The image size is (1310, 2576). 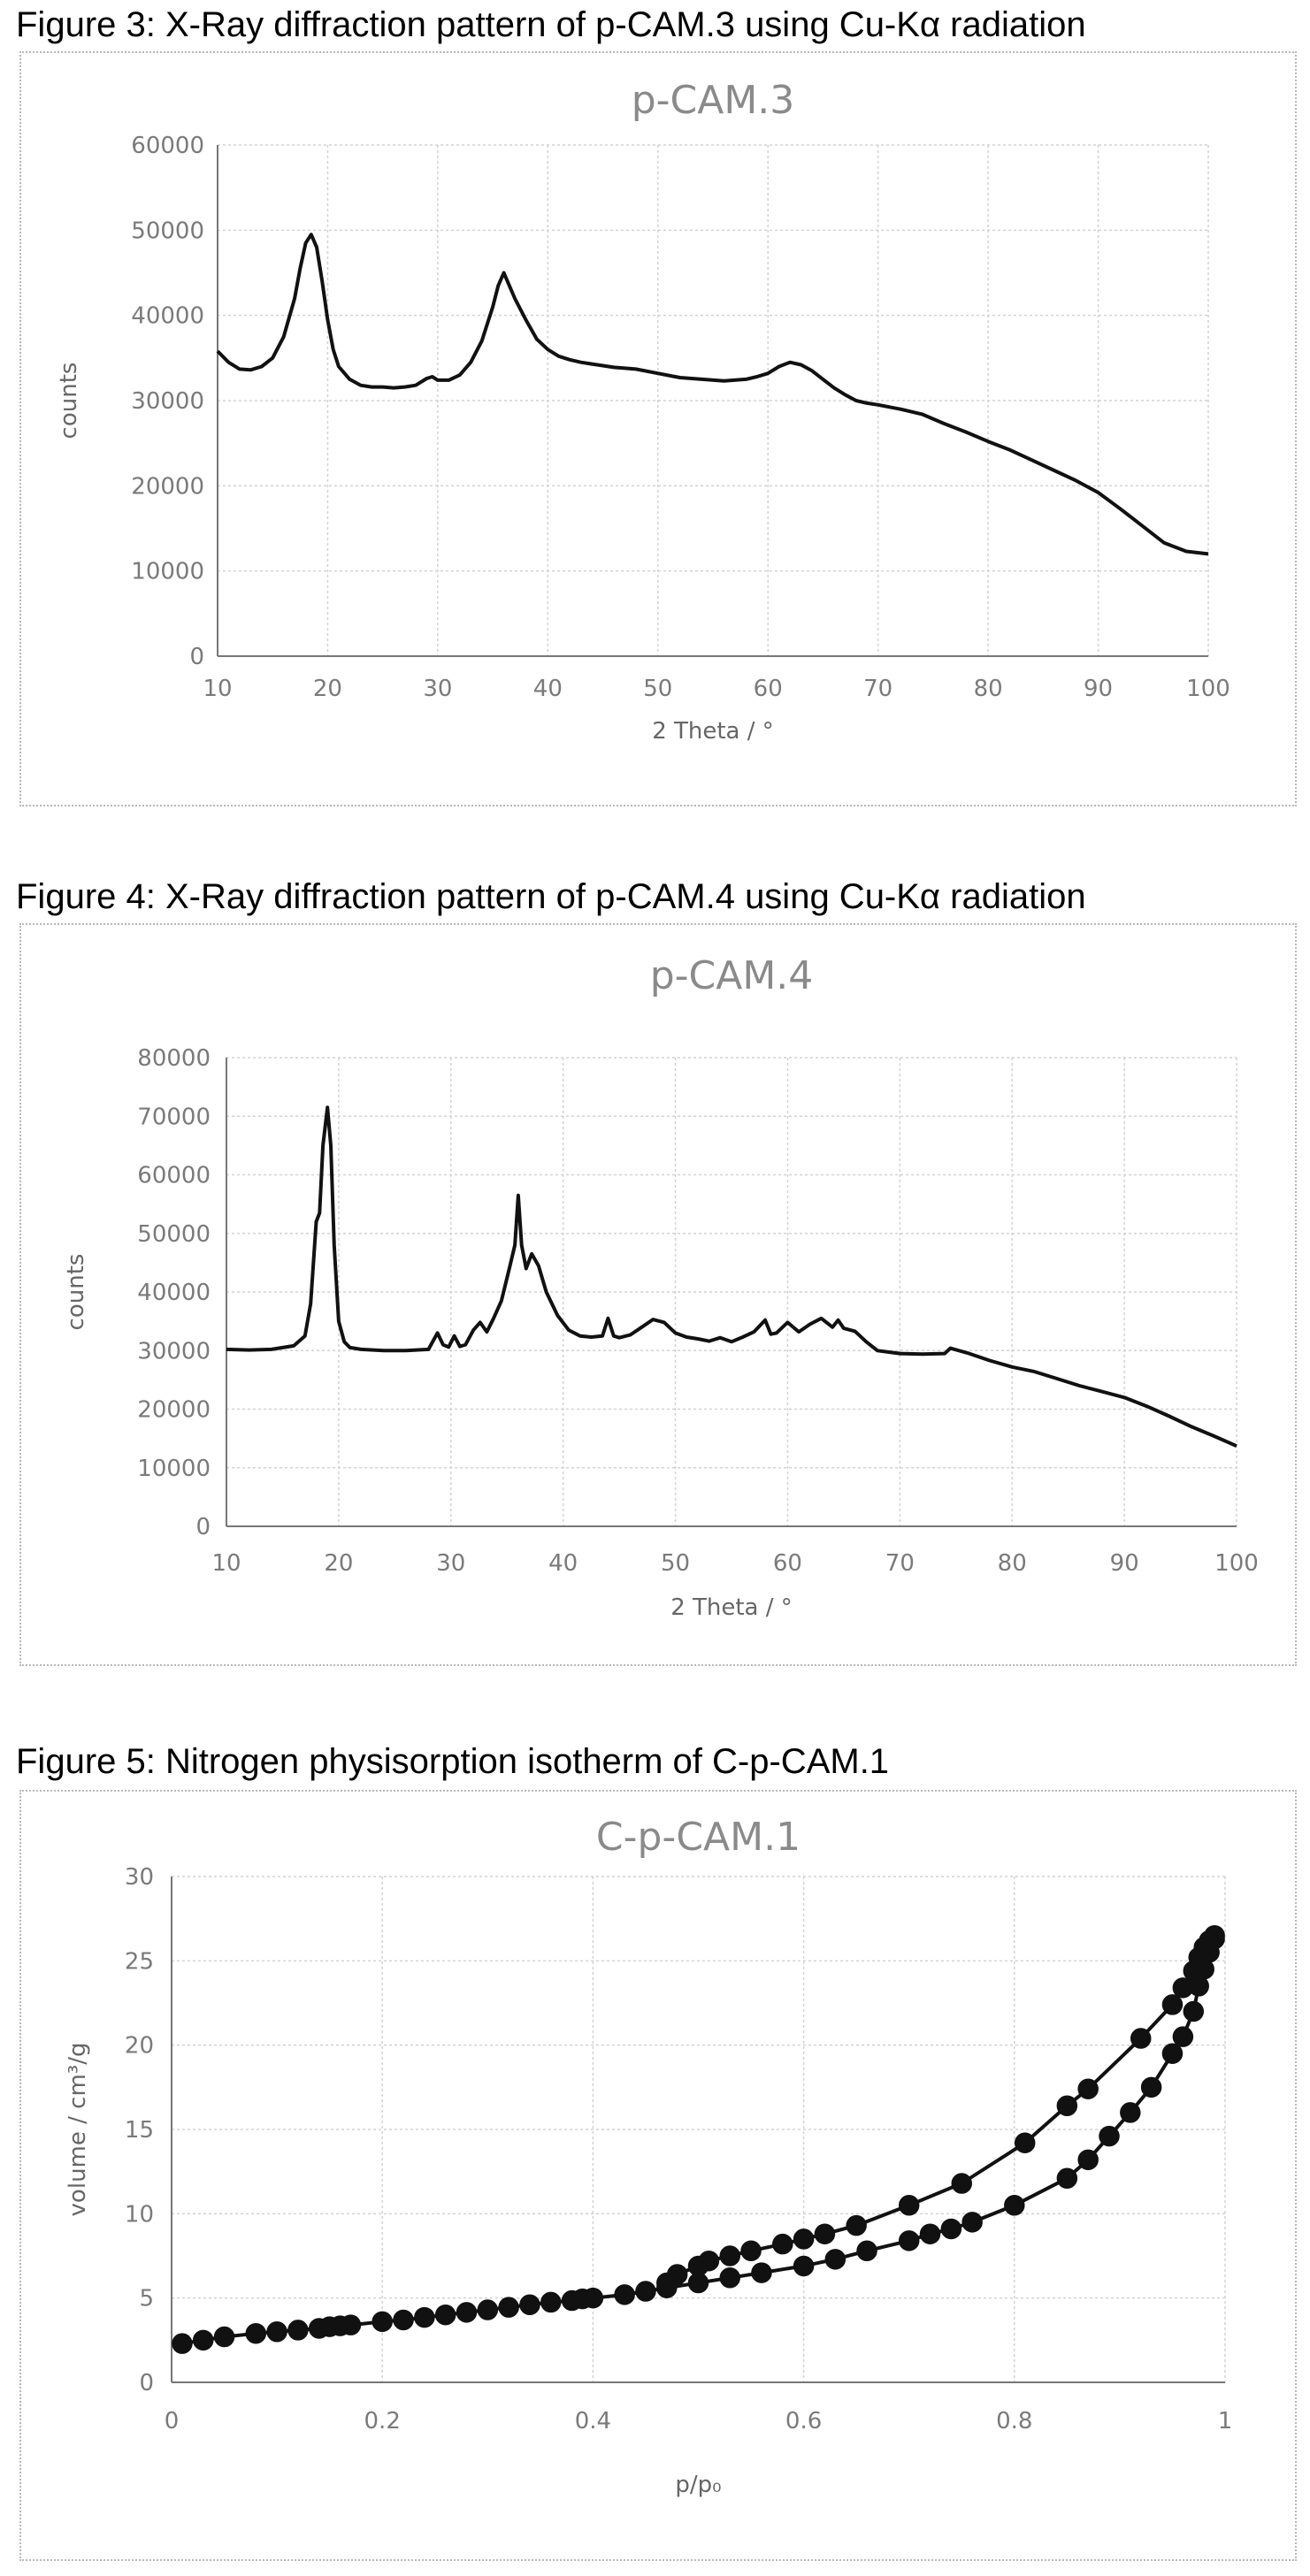 I want to click on chart-title: p-CAM.4, so click(x=732, y=975).